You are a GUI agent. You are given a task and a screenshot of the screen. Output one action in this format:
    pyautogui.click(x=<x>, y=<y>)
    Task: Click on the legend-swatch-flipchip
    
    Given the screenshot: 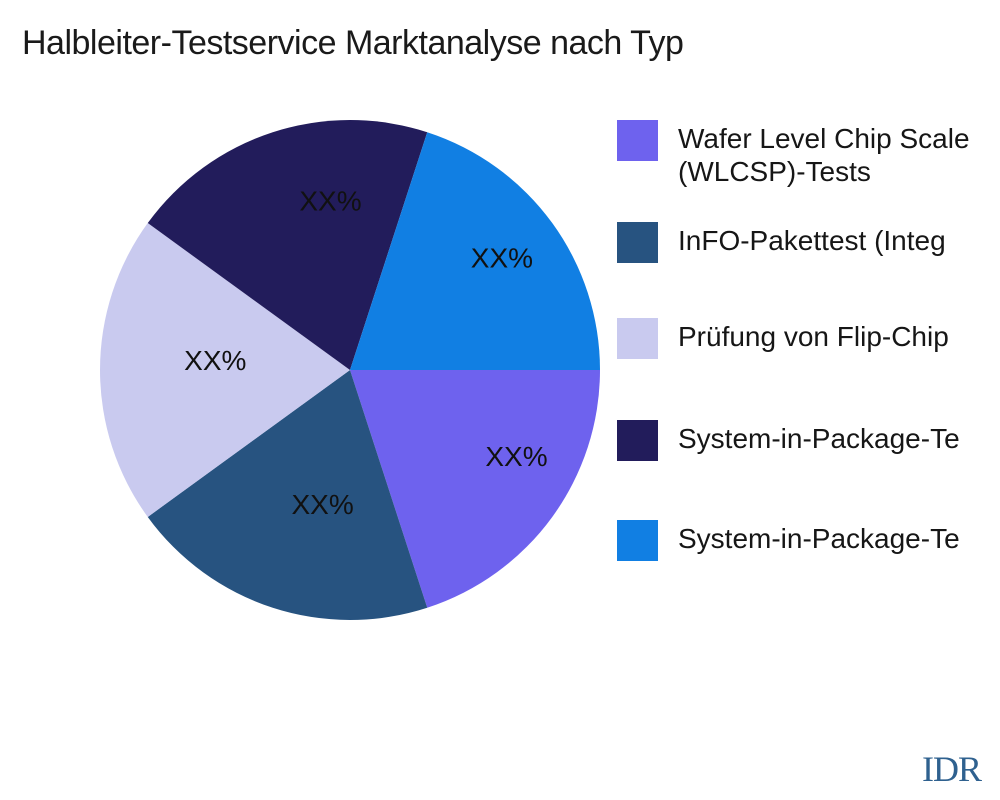 What is the action you would take?
    pyautogui.click(x=637, y=338)
    